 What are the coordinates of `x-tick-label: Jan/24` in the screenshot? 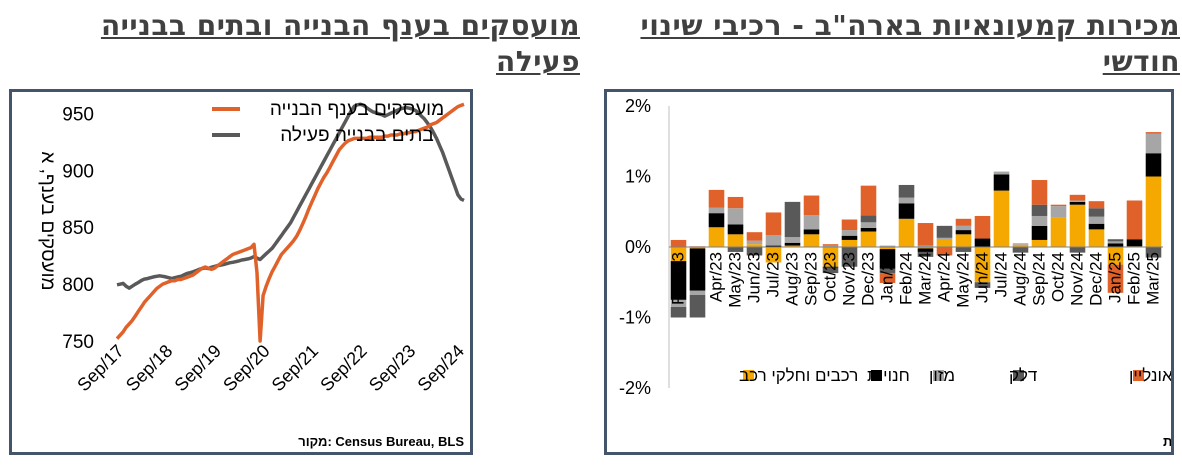 It's located at (887, 277).